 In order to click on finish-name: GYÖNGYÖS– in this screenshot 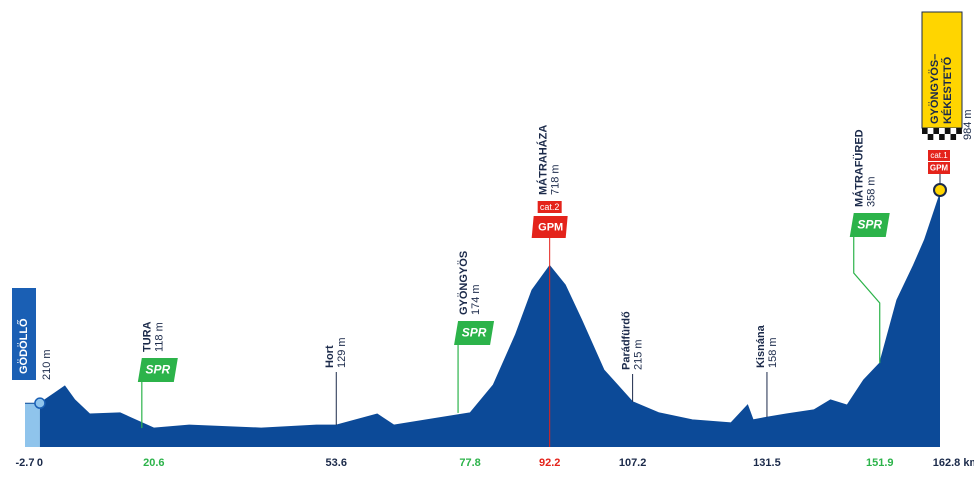, I will do `click(934, 89)`.